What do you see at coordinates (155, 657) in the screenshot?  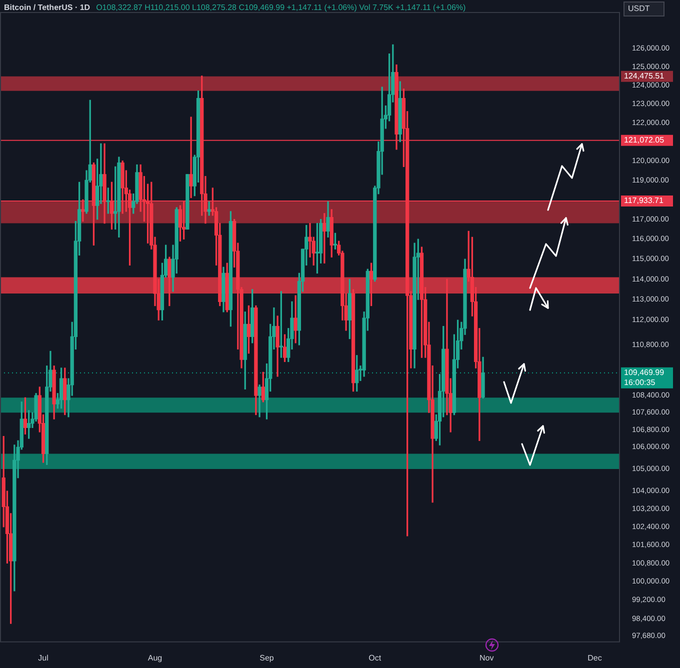 I see `x-tick-label: Aug` at bounding box center [155, 657].